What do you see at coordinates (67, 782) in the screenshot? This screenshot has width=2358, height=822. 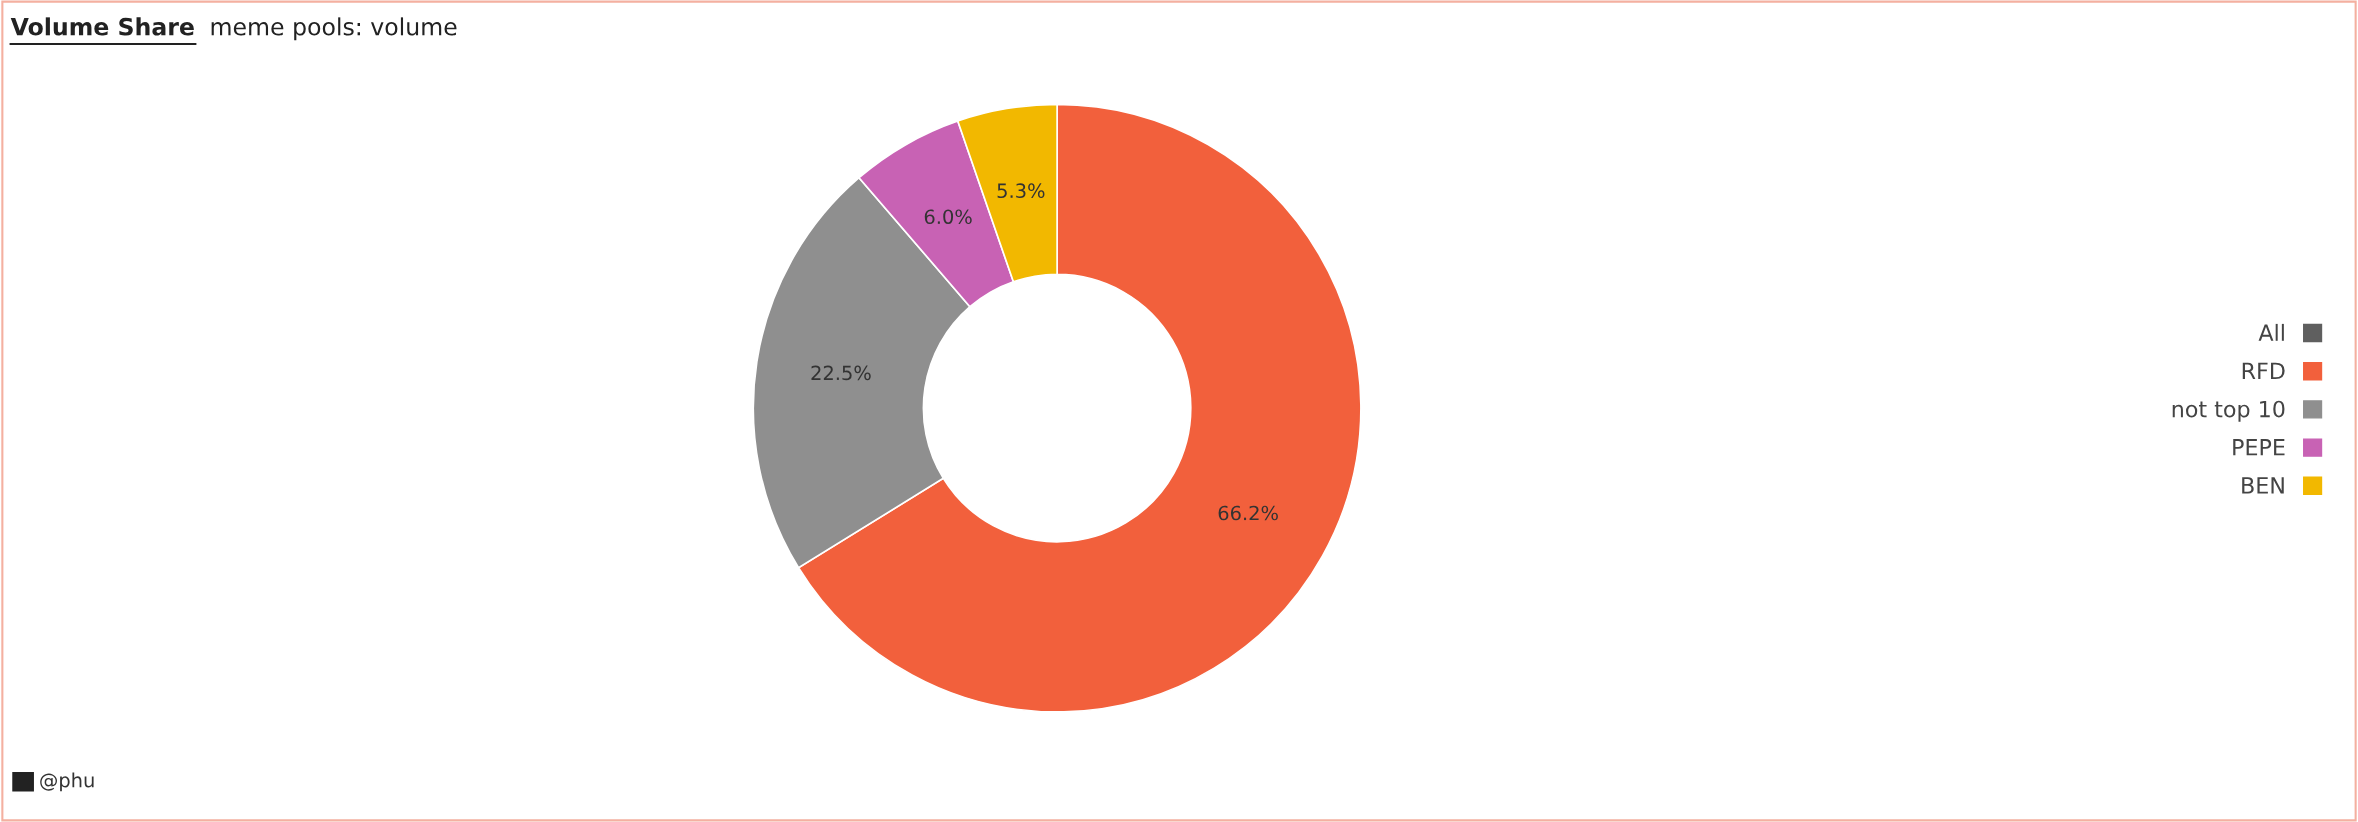 I see `text: @phu` at bounding box center [67, 782].